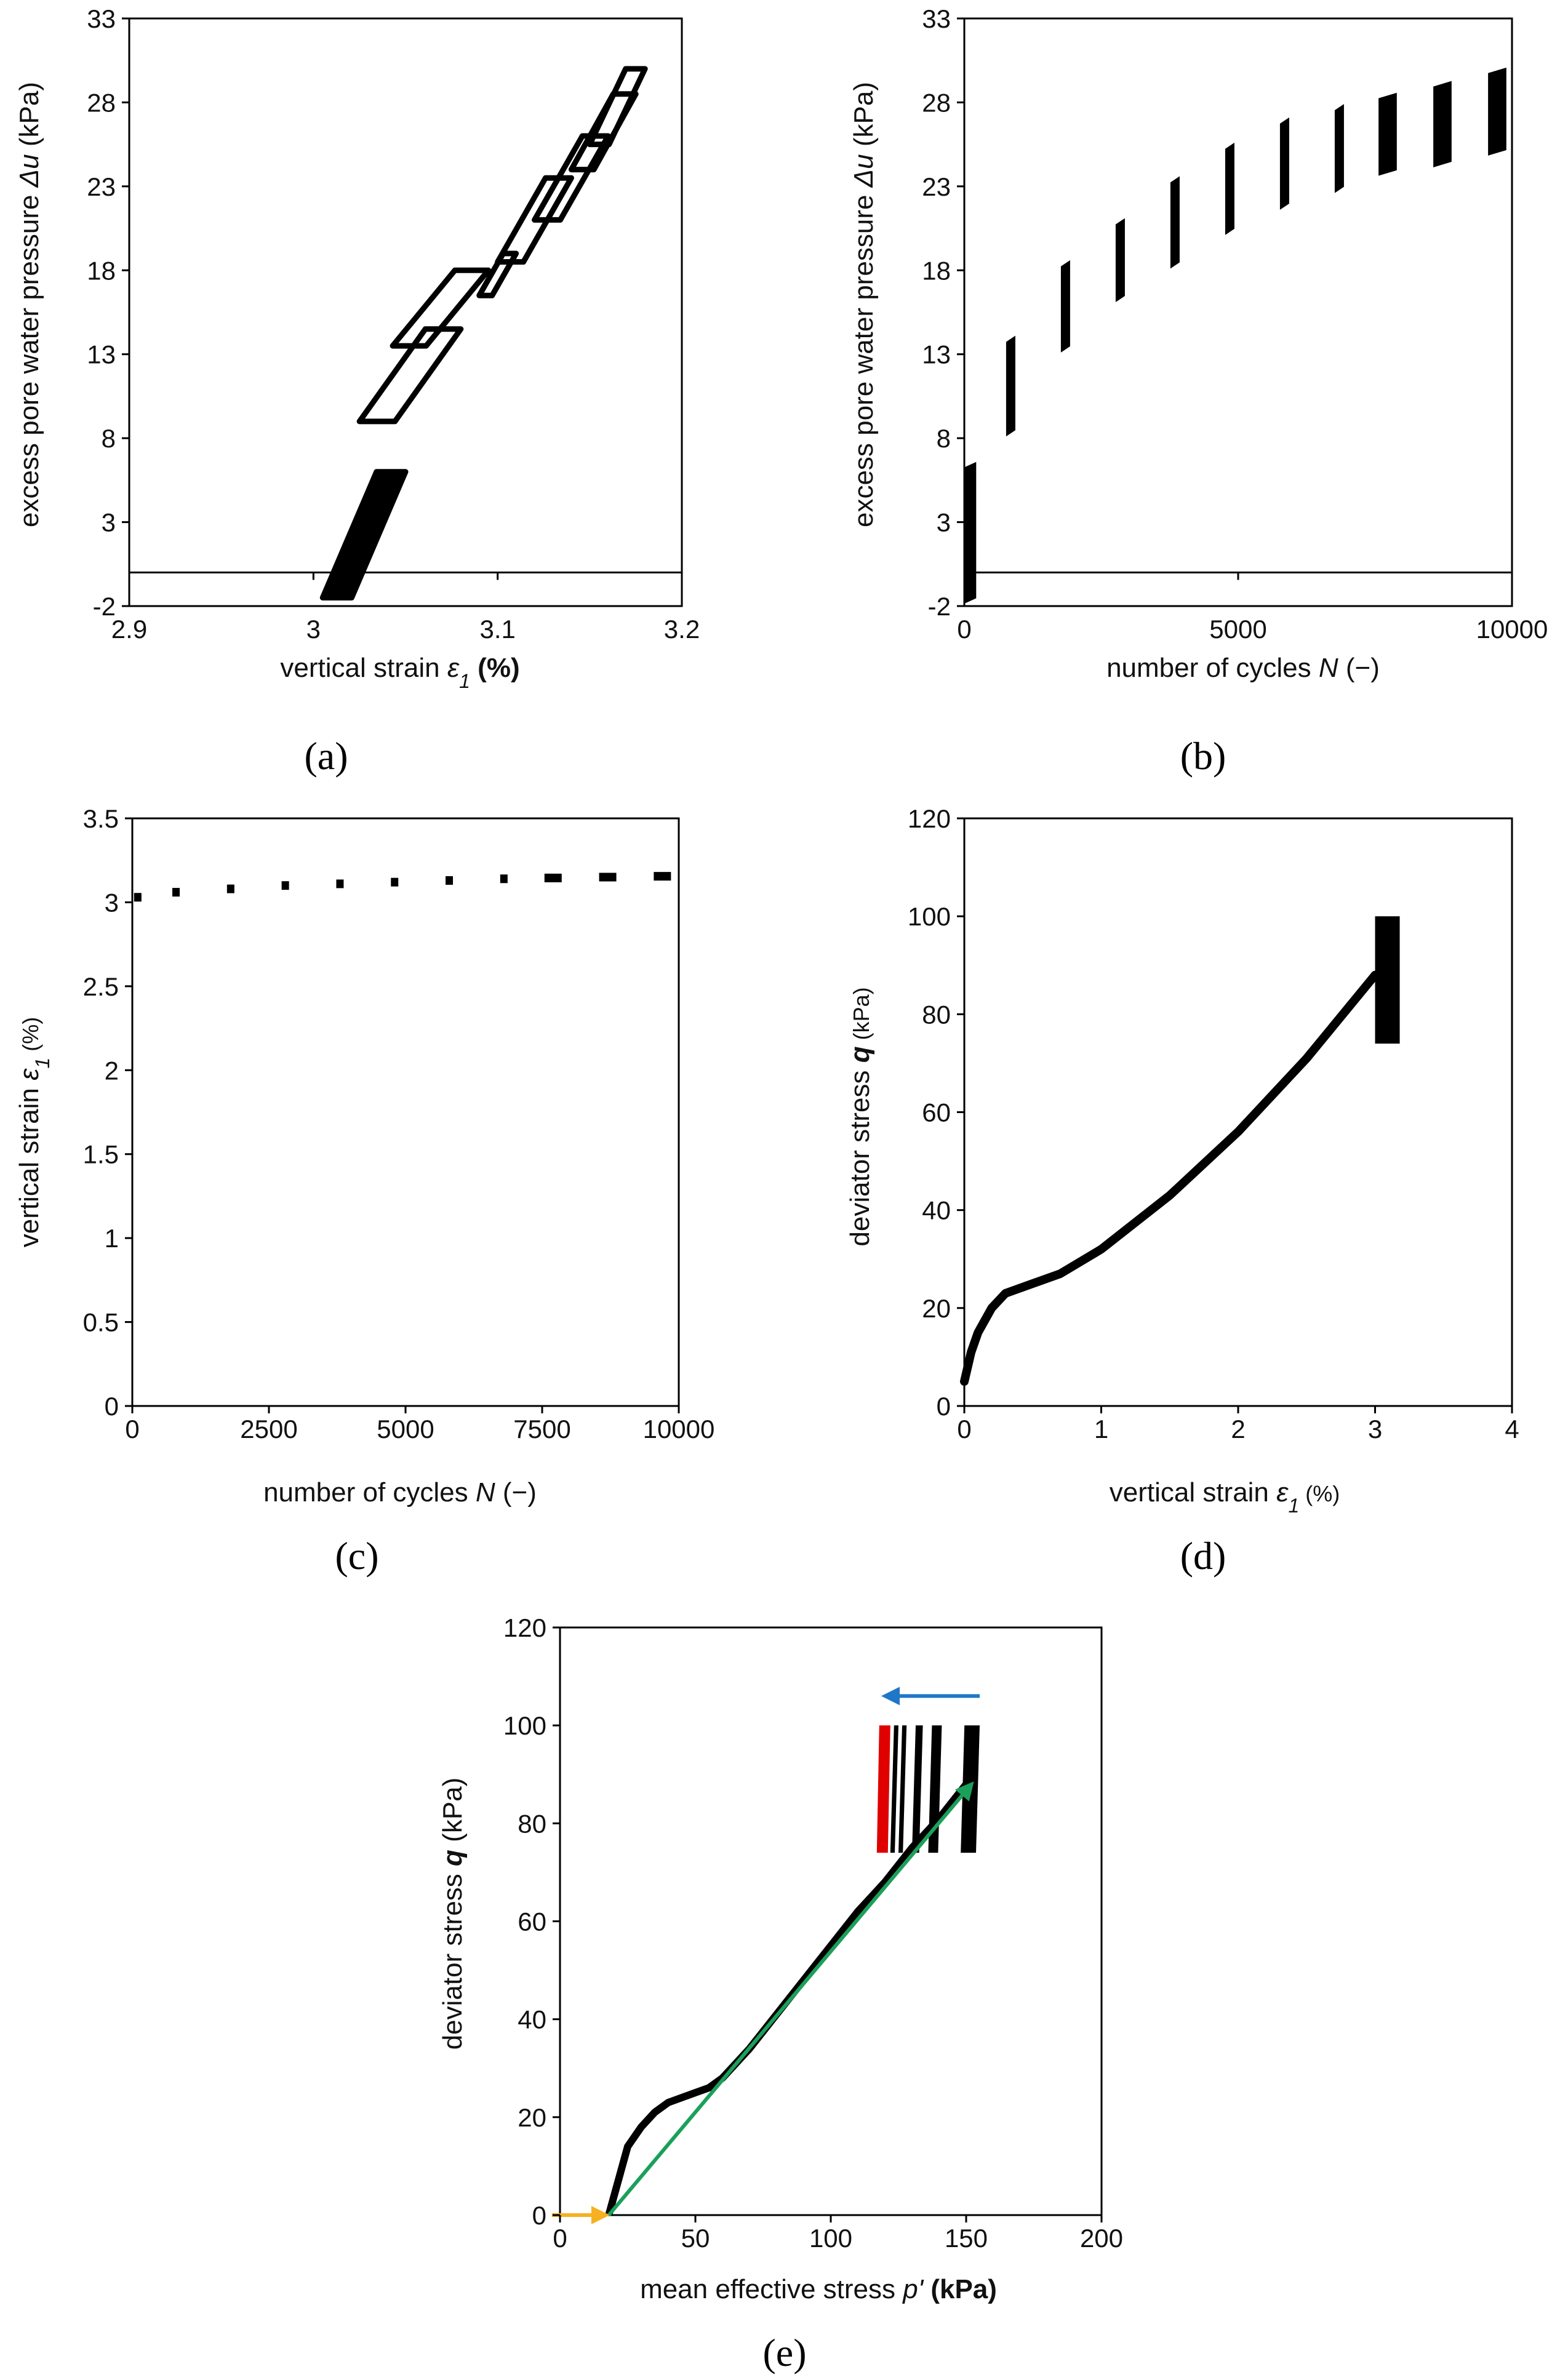 The image size is (1560, 2380). What do you see at coordinates (101, 102) in the screenshot?
I see `panel-a-y-tick-label: 28` at bounding box center [101, 102].